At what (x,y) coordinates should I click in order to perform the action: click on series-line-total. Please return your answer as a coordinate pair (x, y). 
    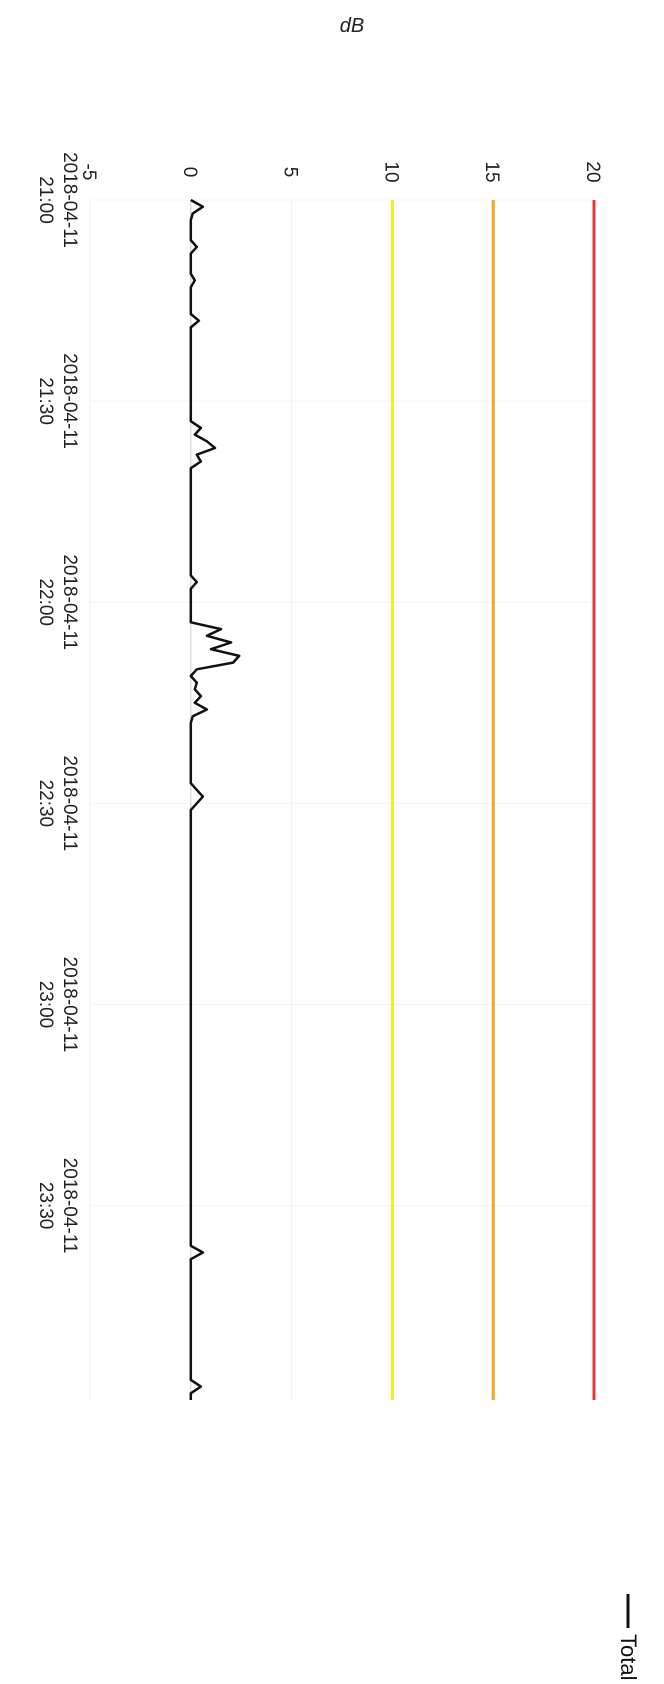
    Looking at the image, I should click on (215, 799).